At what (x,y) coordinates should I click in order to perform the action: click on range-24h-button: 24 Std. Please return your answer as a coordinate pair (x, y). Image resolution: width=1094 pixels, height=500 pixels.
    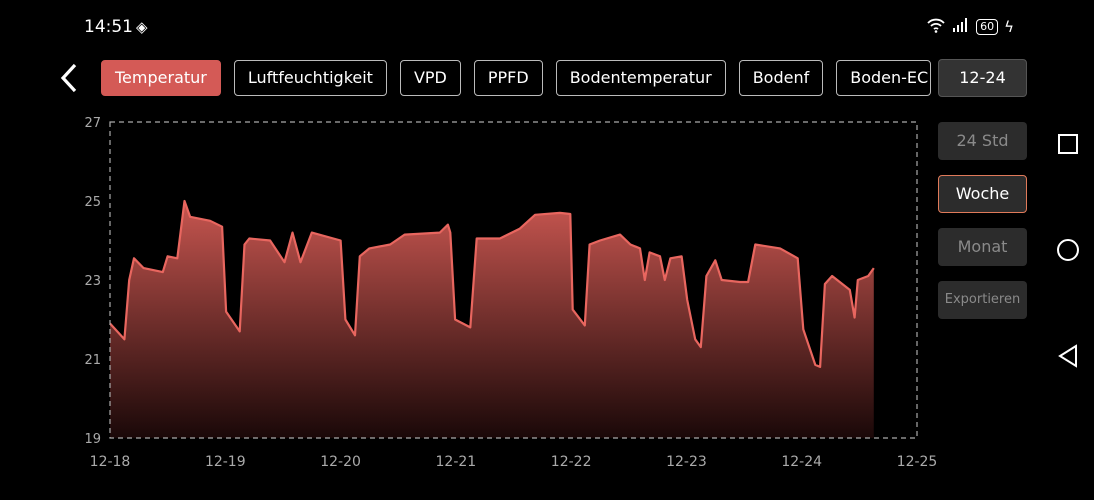
    Looking at the image, I should click on (982, 141).